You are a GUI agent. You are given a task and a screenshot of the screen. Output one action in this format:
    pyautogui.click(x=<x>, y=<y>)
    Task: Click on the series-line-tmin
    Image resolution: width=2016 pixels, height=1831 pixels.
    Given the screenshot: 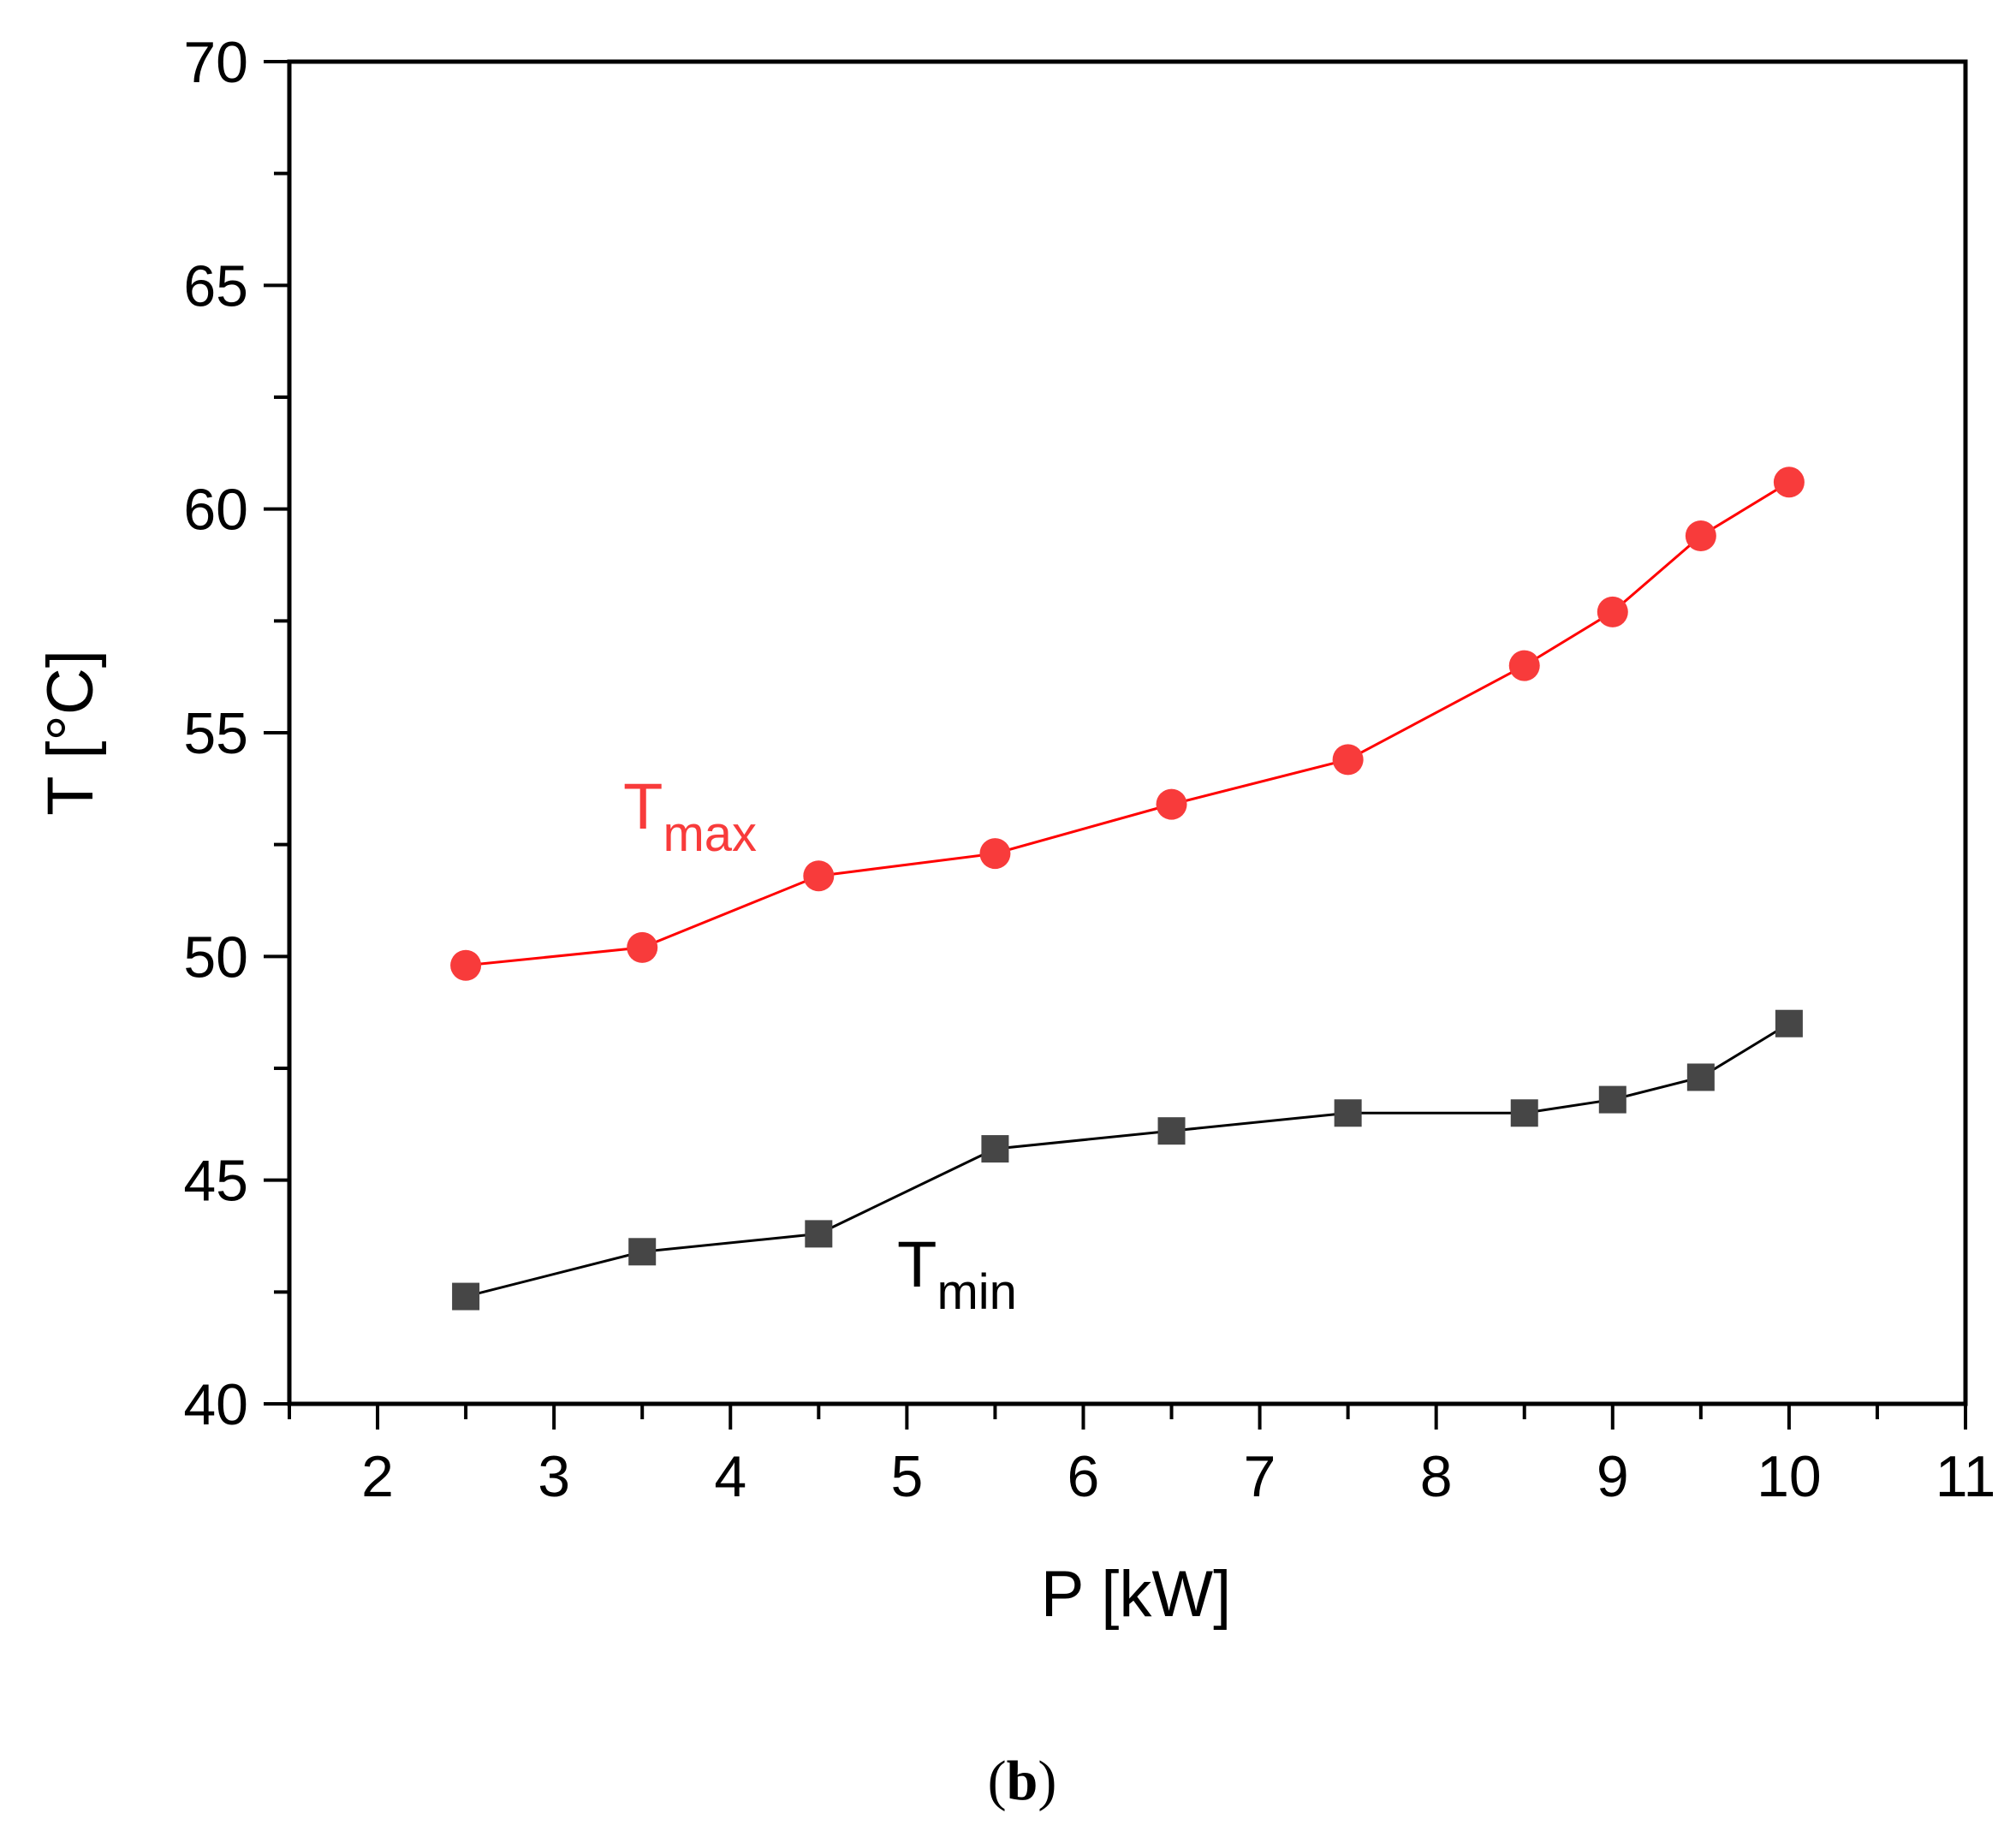 What is the action you would take?
    pyautogui.click(x=1127, y=1160)
    